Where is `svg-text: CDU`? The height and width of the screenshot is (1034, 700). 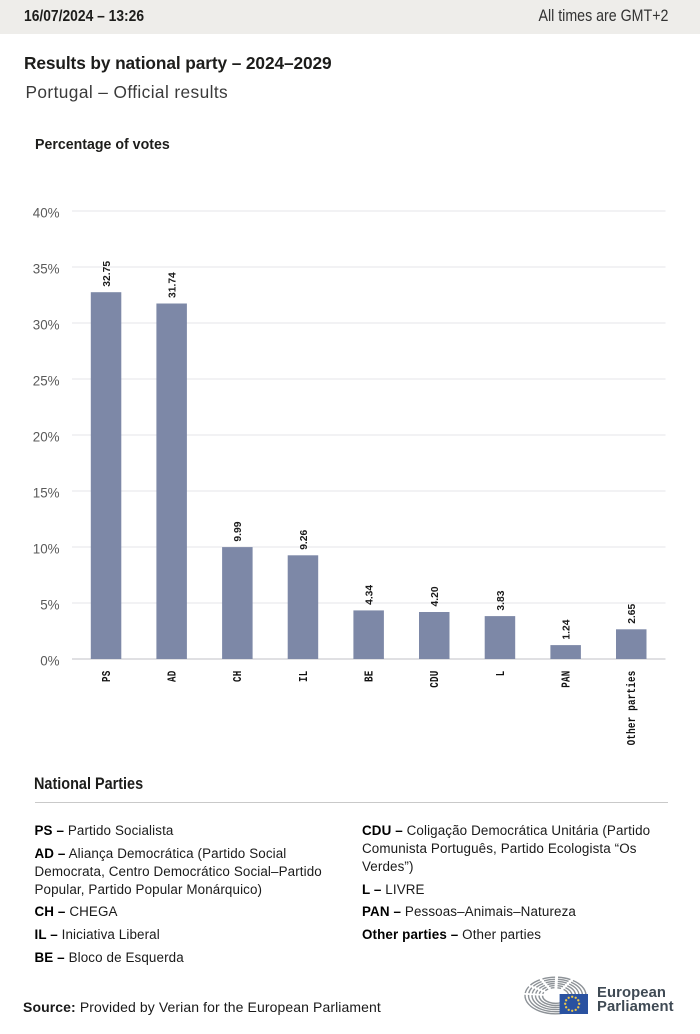 svg-text: CDU is located at coordinates (435, 679).